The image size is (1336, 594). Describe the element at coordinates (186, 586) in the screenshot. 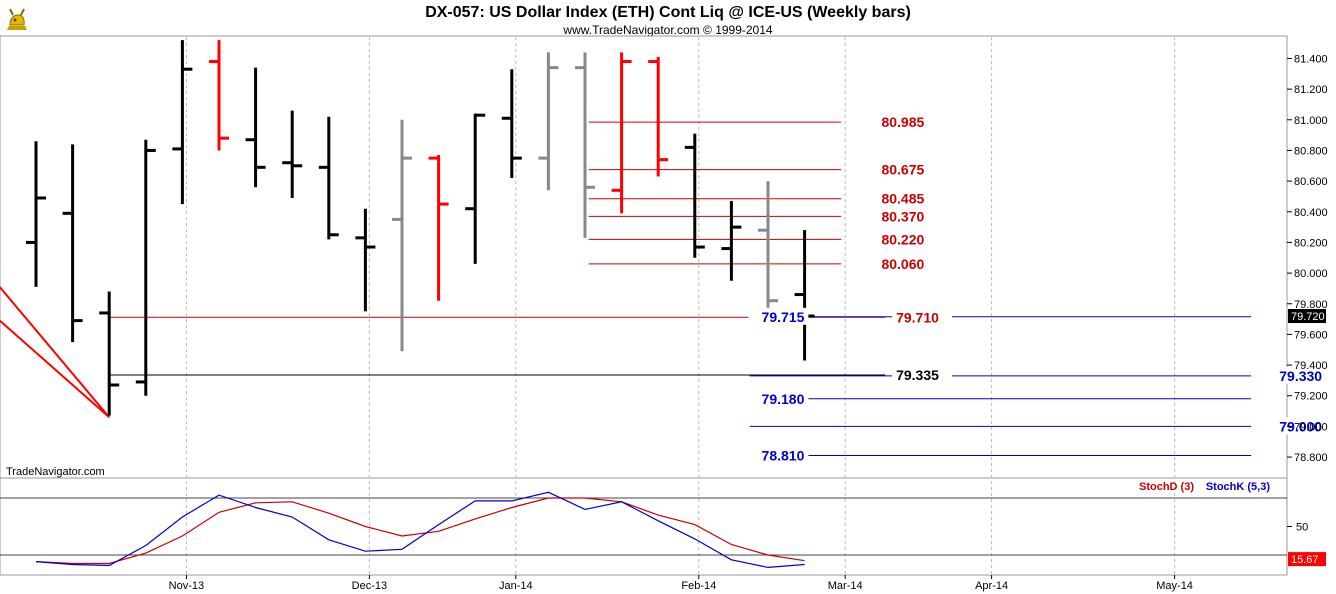

I see `x-axis-label: Nov-13` at that location.